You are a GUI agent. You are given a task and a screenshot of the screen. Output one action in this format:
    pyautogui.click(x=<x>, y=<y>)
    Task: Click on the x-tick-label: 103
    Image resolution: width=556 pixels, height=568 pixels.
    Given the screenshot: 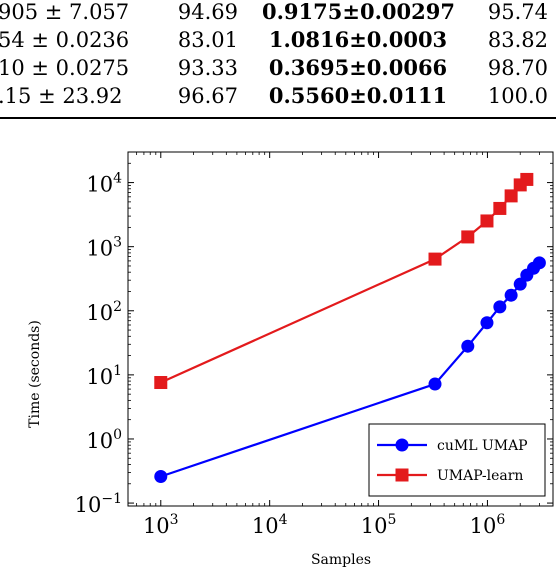 What is the action you would take?
    pyautogui.click(x=161, y=525)
    